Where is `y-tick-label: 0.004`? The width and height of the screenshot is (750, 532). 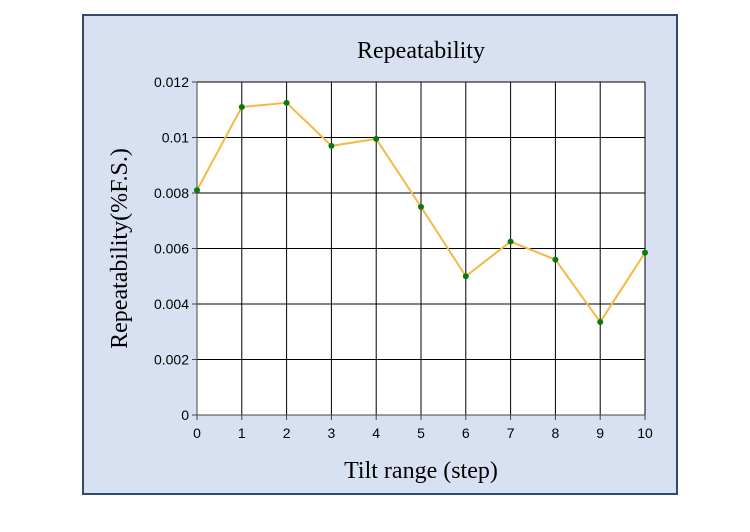
y-tick-label: 0.004 is located at coordinates (171, 304).